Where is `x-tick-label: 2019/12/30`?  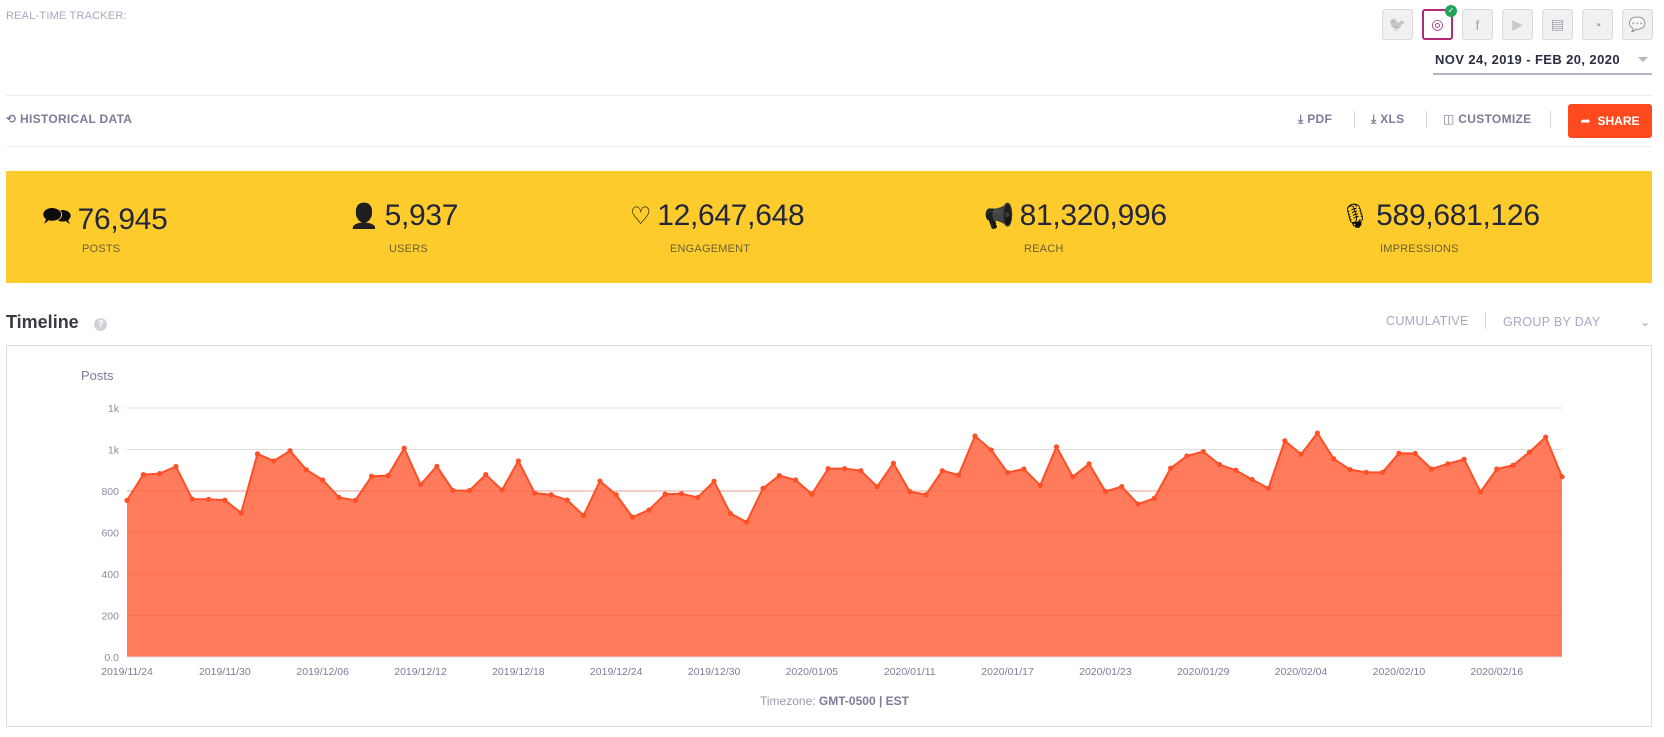
x-tick-label: 2019/12/30 is located at coordinates (714, 672).